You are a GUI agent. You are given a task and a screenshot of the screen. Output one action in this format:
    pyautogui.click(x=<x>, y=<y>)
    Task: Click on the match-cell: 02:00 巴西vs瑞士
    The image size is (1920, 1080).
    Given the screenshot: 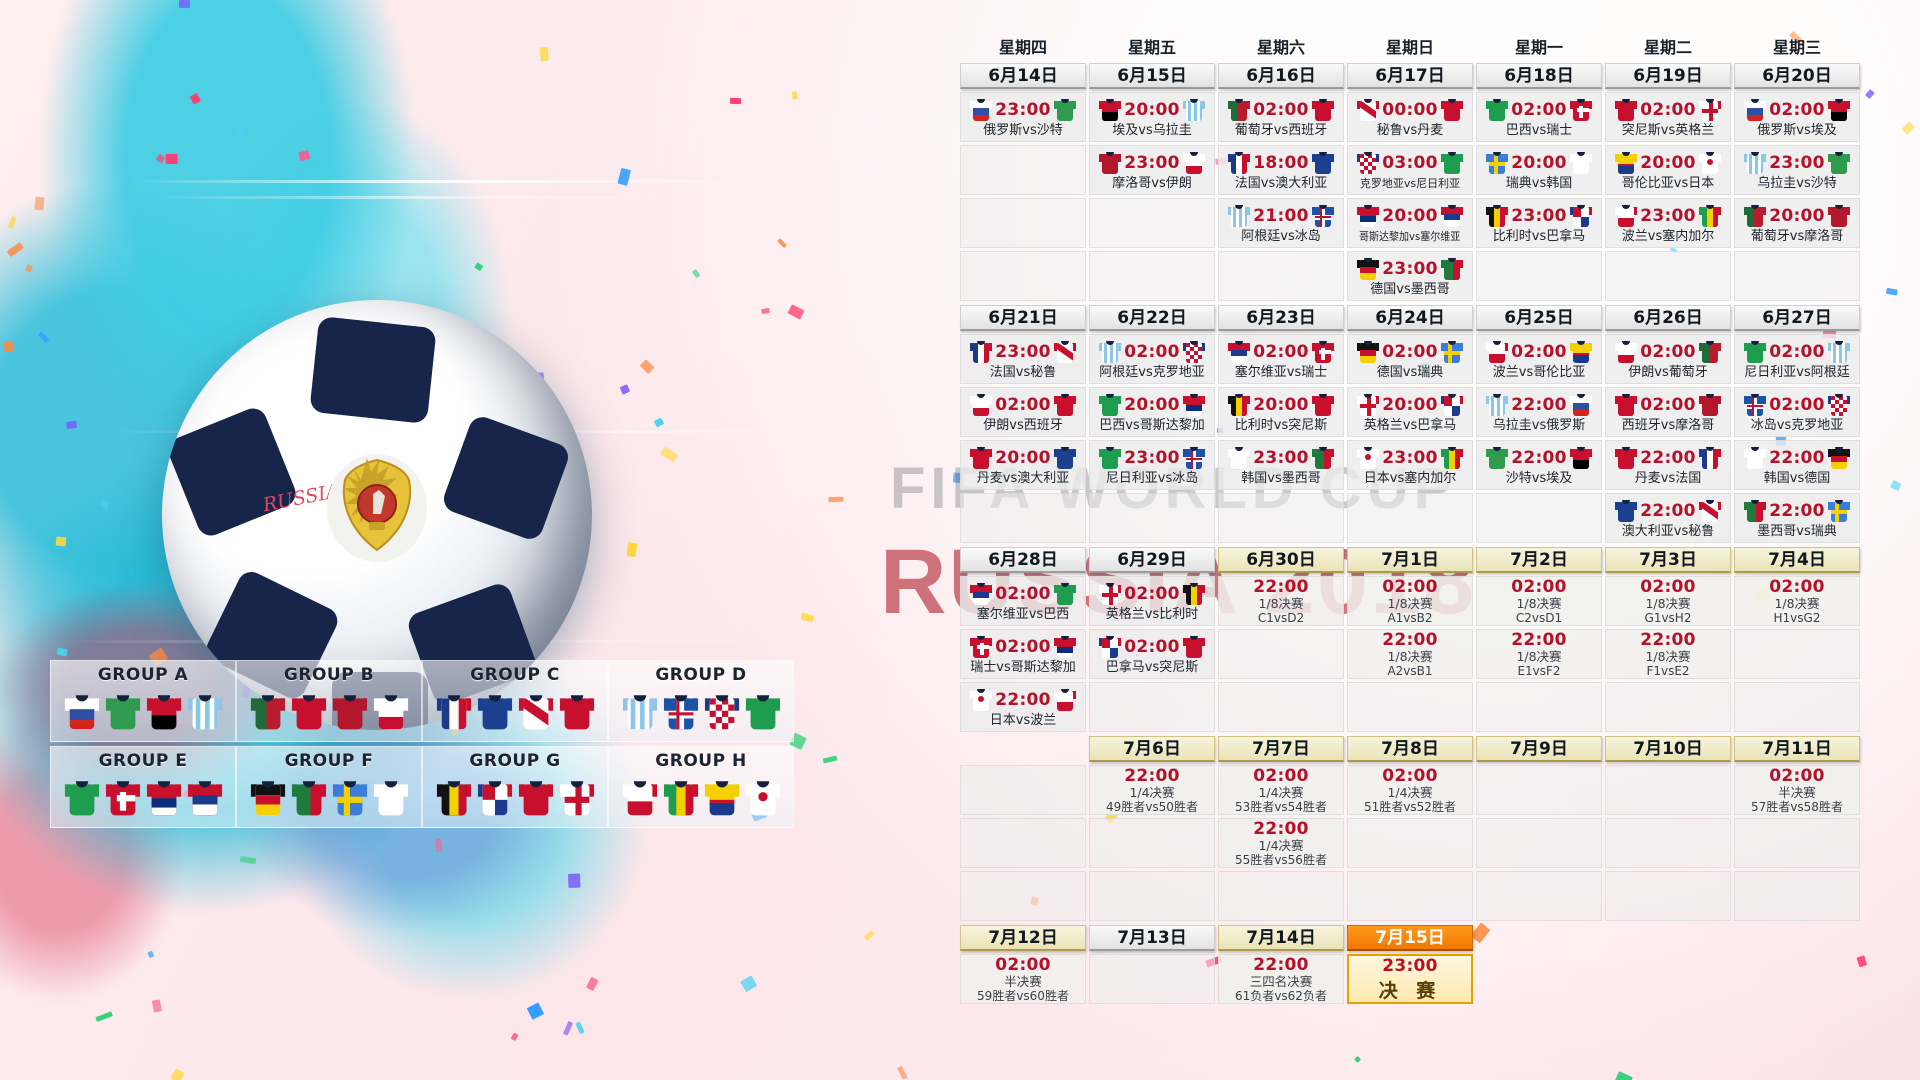 What is the action you would take?
    pyautogui.click(x=1539, y=117)
    